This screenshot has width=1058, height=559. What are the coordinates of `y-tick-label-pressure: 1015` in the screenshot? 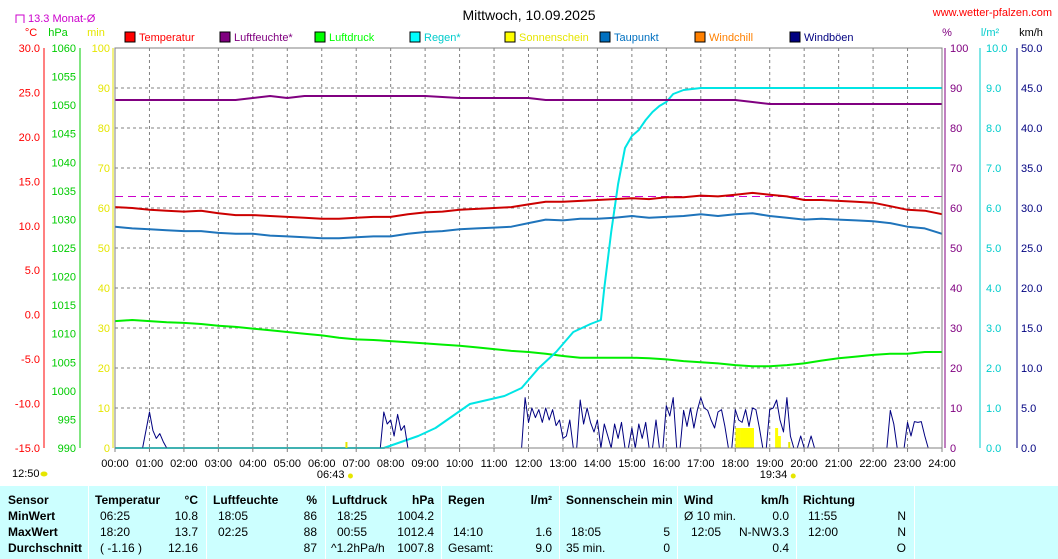 It's located at (64, 306).